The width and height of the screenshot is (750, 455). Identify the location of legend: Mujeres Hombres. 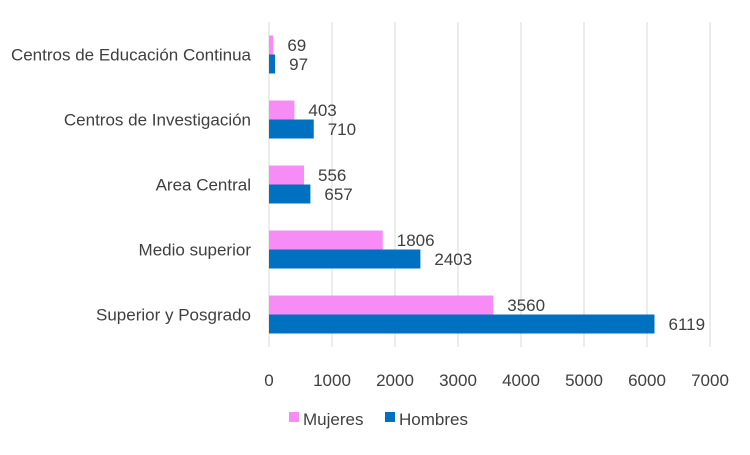
(378, 419).